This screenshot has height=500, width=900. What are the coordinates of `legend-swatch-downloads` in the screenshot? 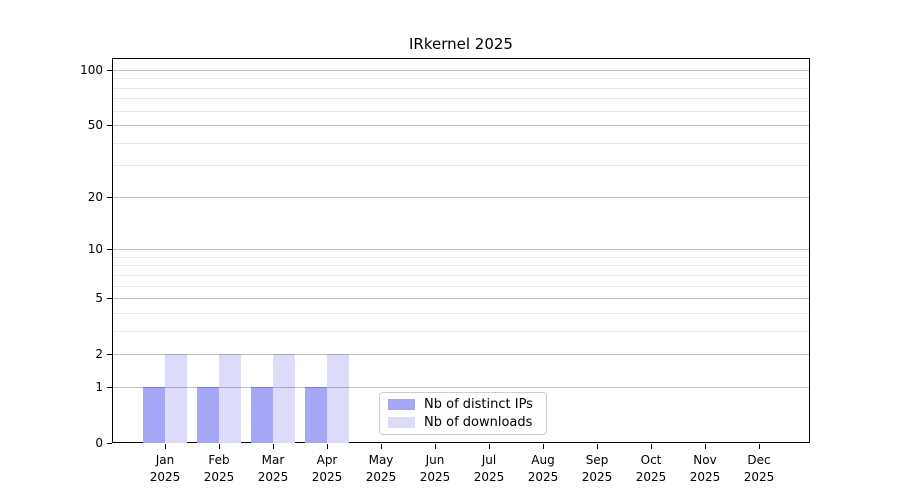 It's located at (401, 422).